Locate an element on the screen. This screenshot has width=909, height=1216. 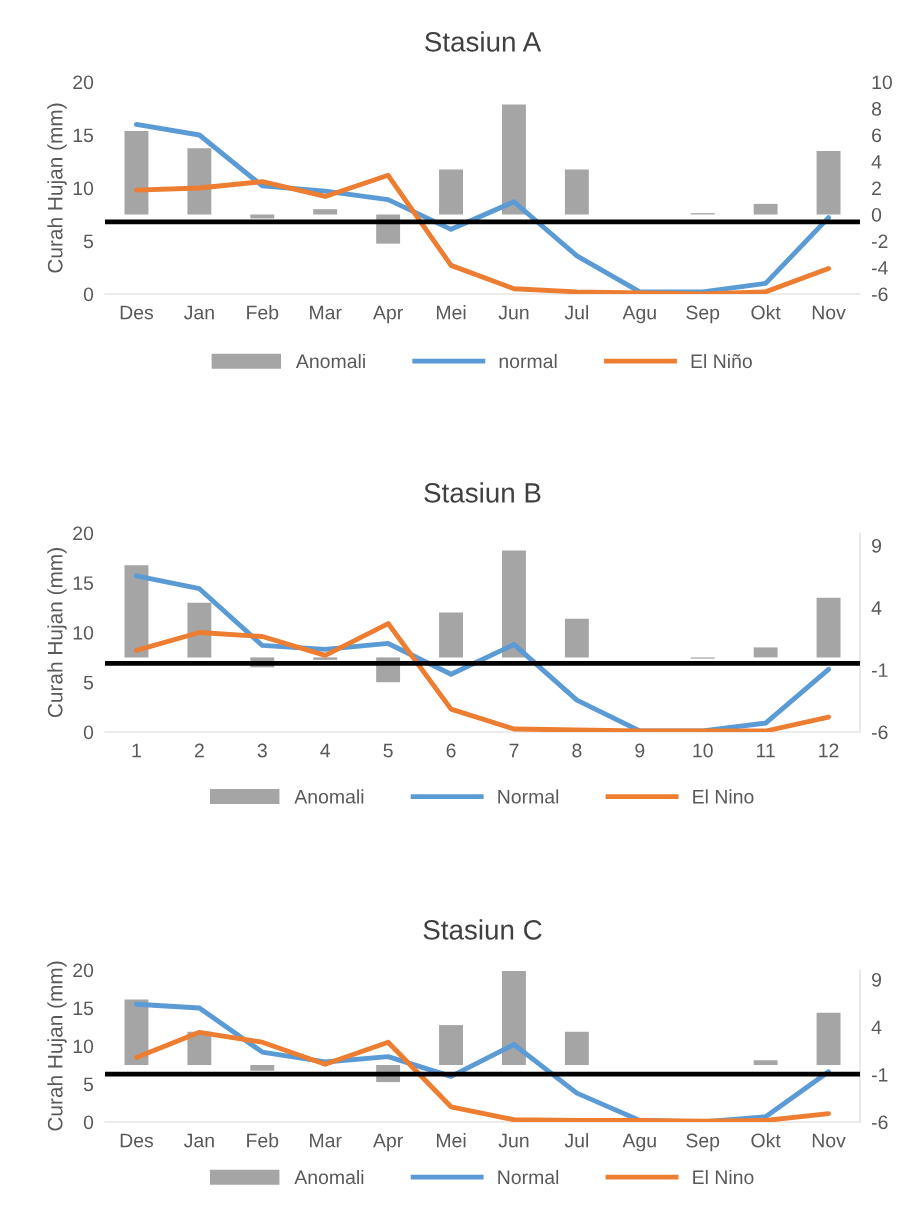
y2-tick-label: -2 is located at coordinates (879, 241).